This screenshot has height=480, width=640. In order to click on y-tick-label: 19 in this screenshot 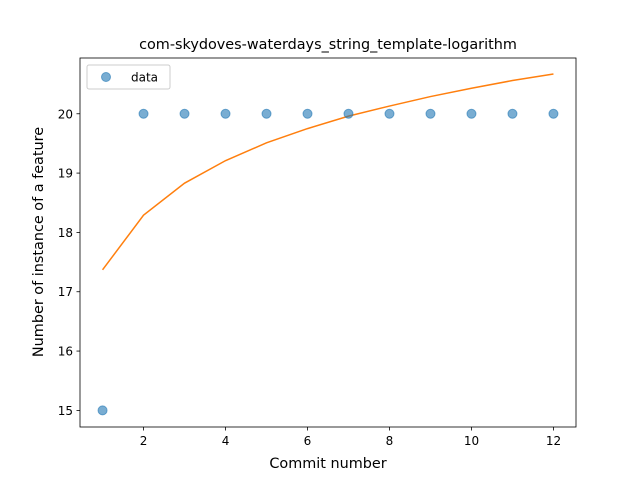, I will do `click(65, 174)`.